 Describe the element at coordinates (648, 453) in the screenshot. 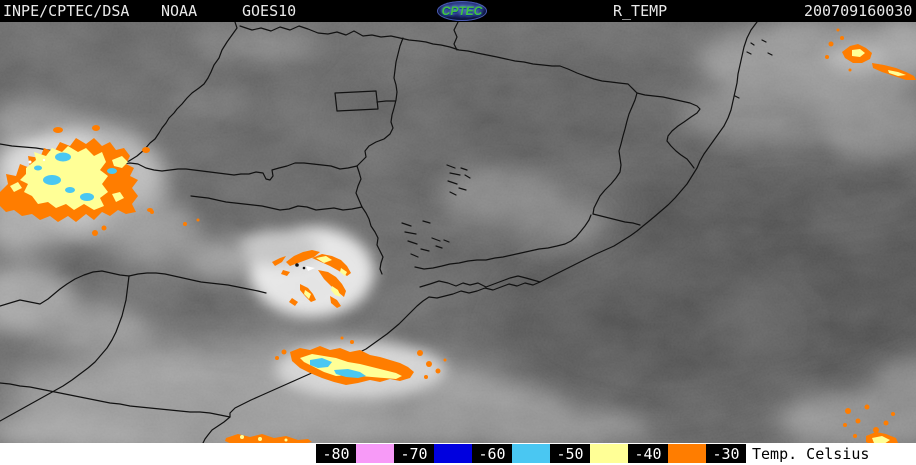

I see `legend-label: -40` at that location.